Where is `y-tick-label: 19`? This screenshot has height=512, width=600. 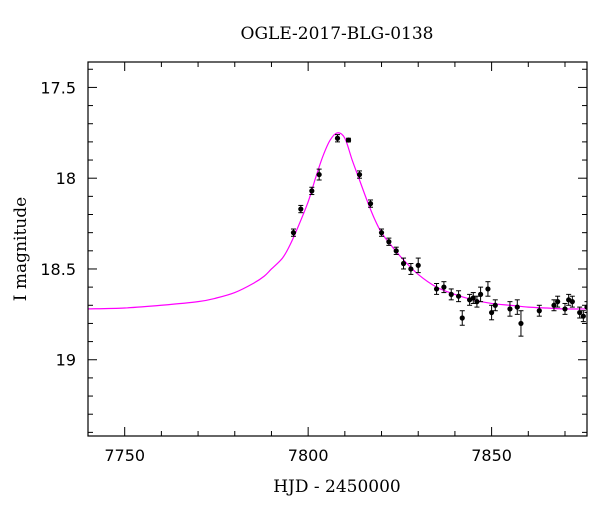 y-tick-label: 19 is located at coordinates (66, 360).